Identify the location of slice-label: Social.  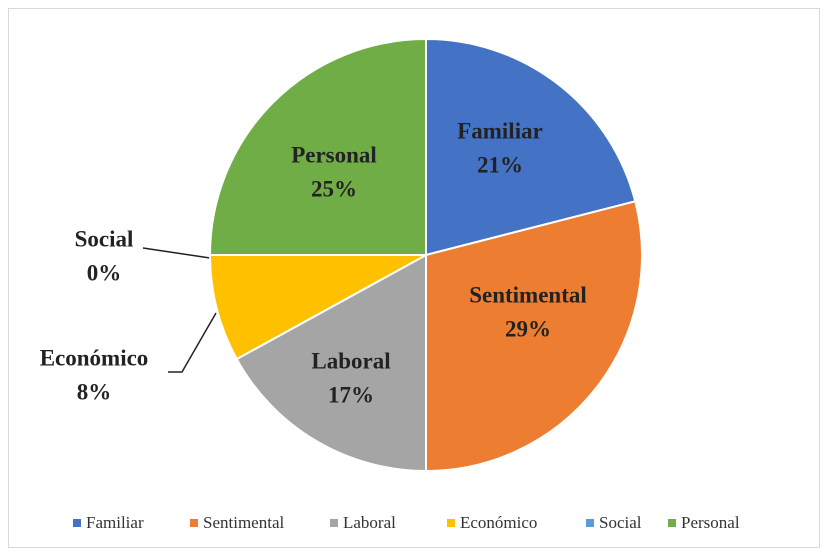
(104, 238).